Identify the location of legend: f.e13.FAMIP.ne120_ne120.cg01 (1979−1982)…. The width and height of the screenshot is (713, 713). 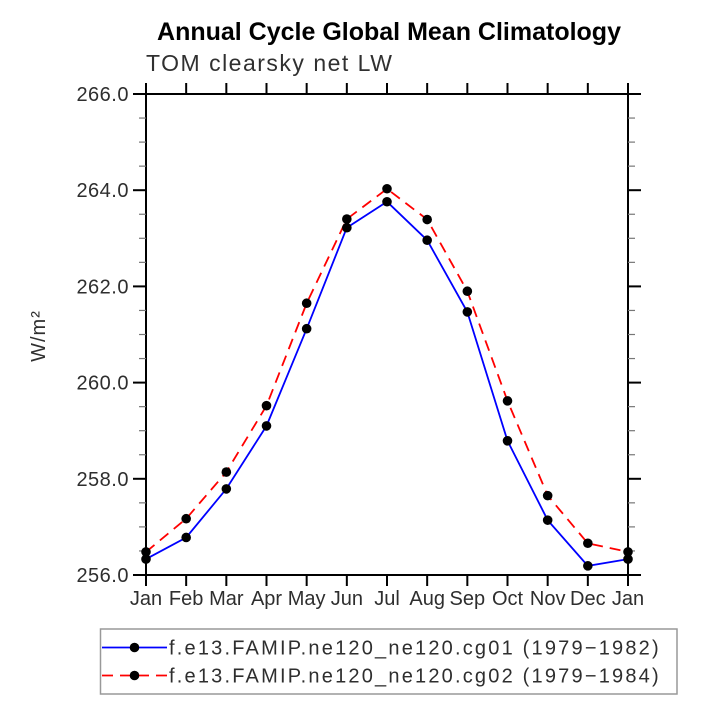
(388, 661).